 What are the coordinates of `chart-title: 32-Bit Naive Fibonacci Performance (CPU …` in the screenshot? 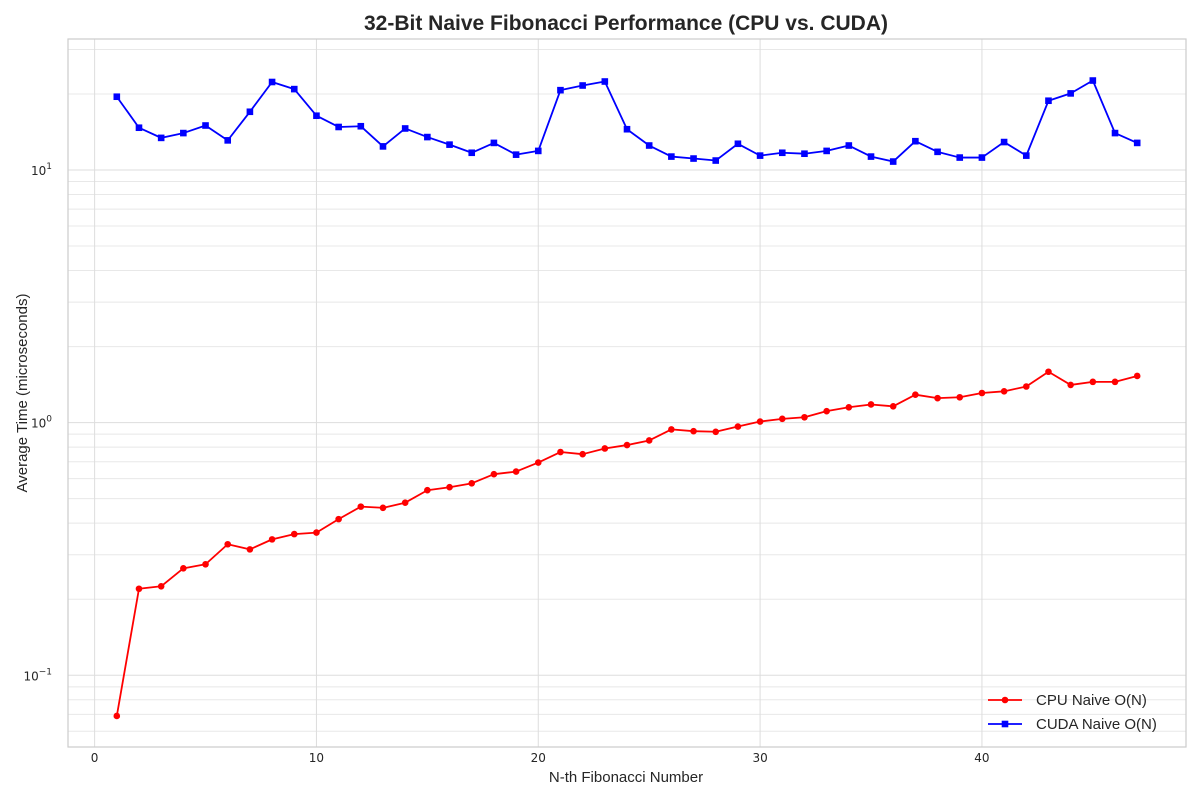 It's located at (626, 23).